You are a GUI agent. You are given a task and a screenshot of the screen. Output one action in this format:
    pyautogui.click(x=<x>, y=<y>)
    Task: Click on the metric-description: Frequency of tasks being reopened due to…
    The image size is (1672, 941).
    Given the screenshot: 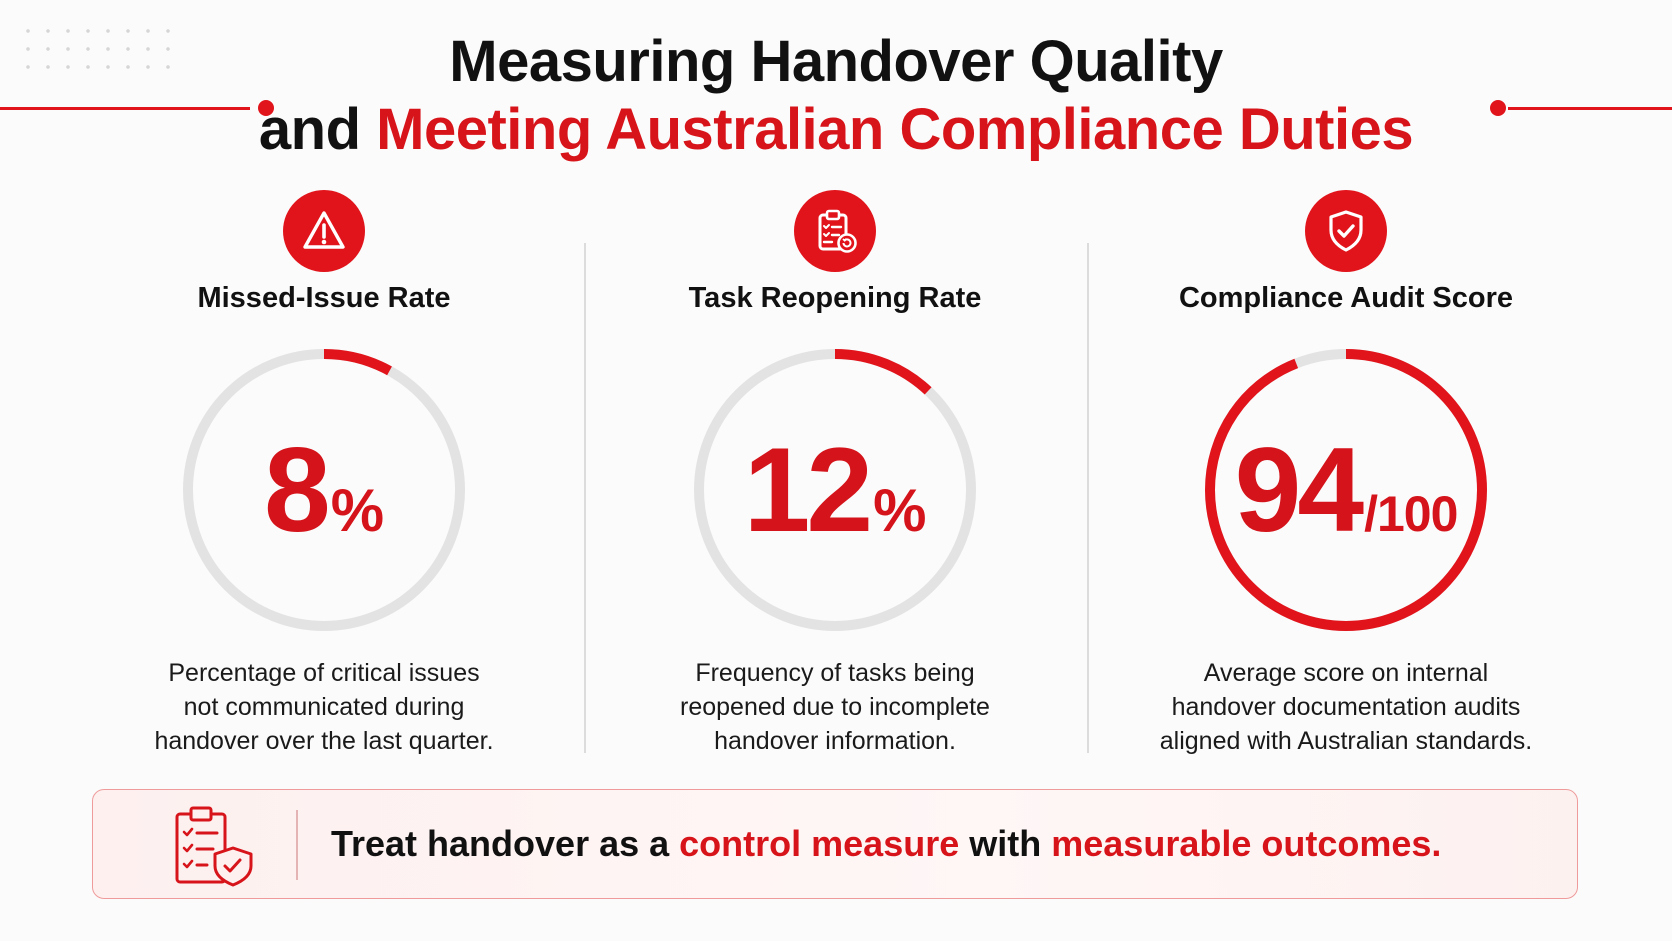 What is the action you would take?
    pyautogui.click(x=835, y=707)
    